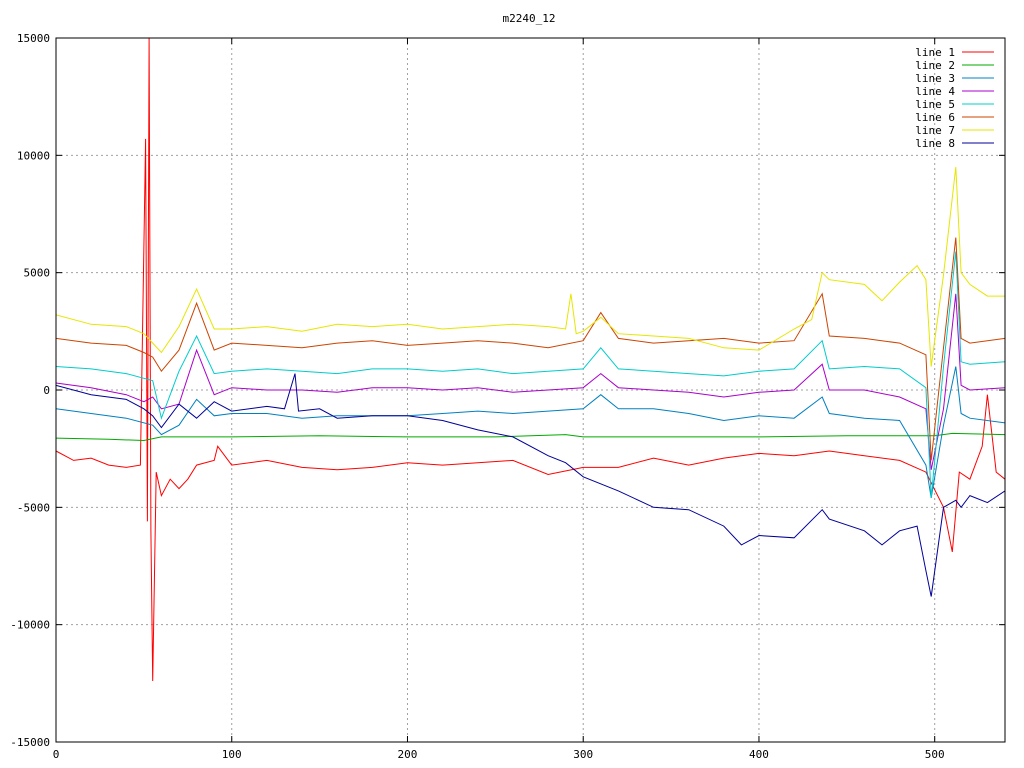 Image resolution: width=1024 pixels, height=768 pixels. What do you see at coordinates (759, 754) in the screenshot?
I see `x-tick-label: 400` at bounding box center [759, 754].